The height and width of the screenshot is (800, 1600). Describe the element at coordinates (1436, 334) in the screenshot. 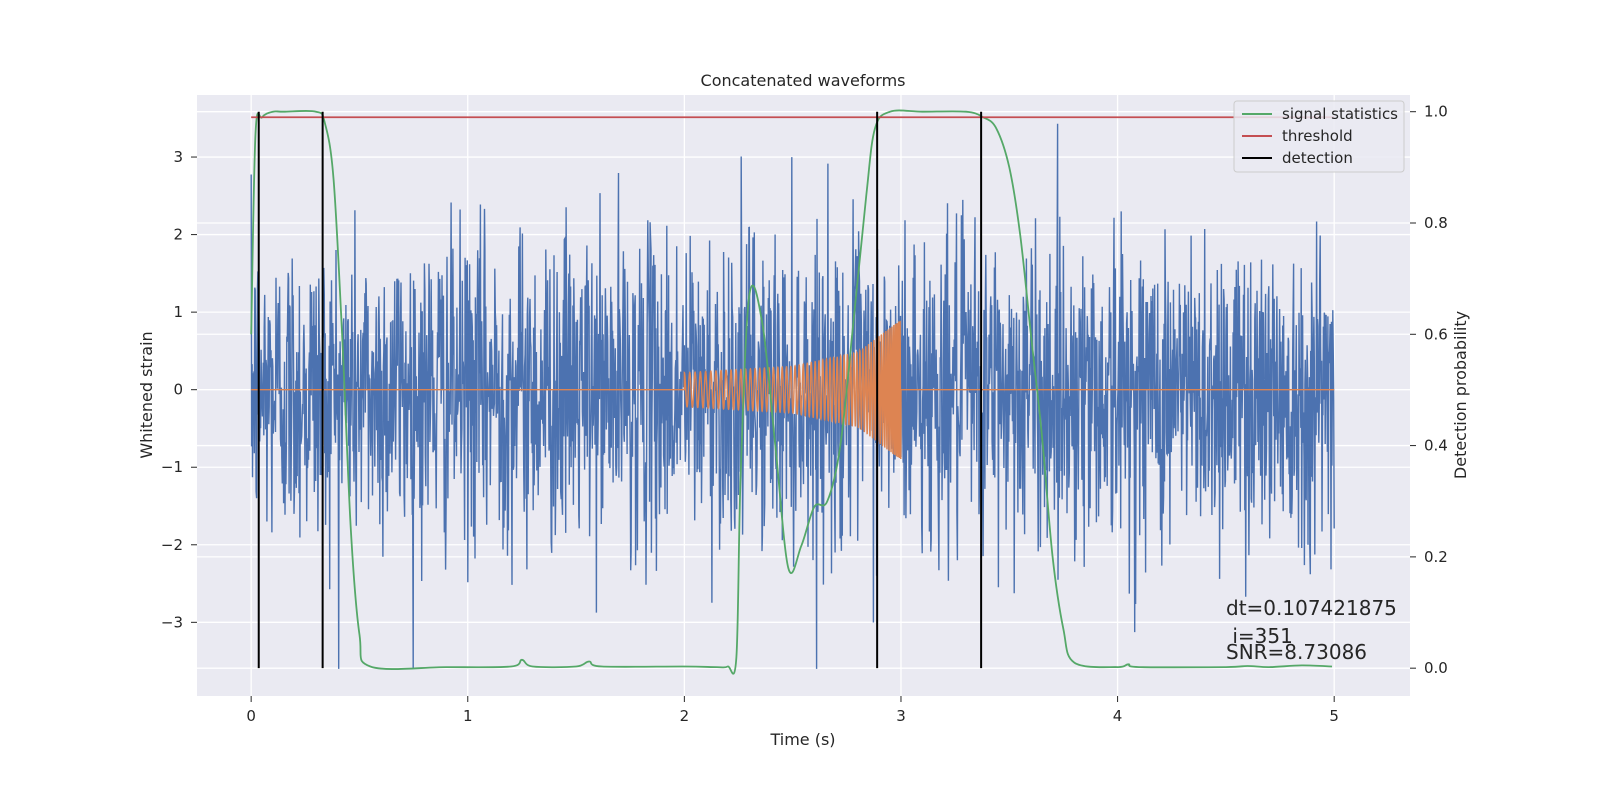

I see `y-right-tick-label: 0.6` at that location.